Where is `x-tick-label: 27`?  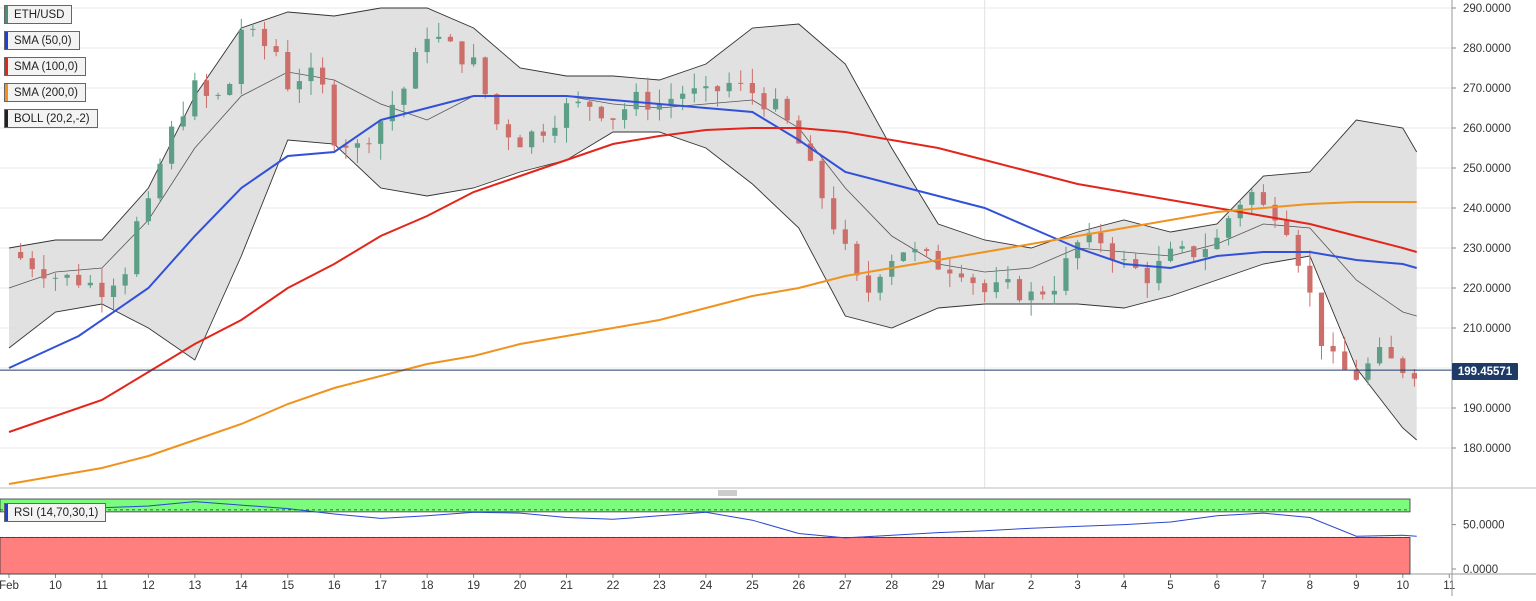
x-tick-label: 27 is located at coordinates (845, 586).